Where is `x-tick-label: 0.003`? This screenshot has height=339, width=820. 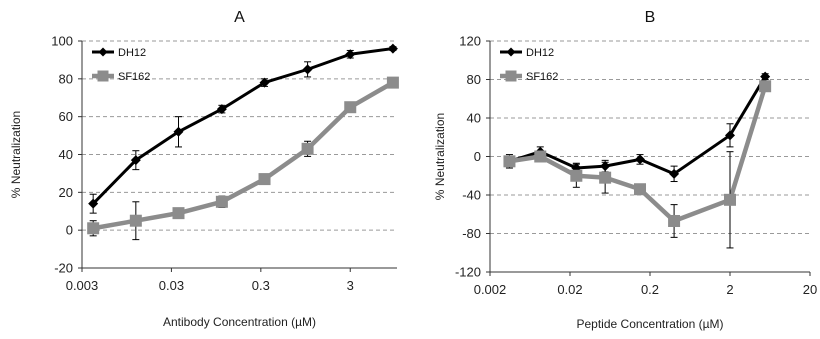
x-tick-label: 0.003 is located at coordinates (82, 285).